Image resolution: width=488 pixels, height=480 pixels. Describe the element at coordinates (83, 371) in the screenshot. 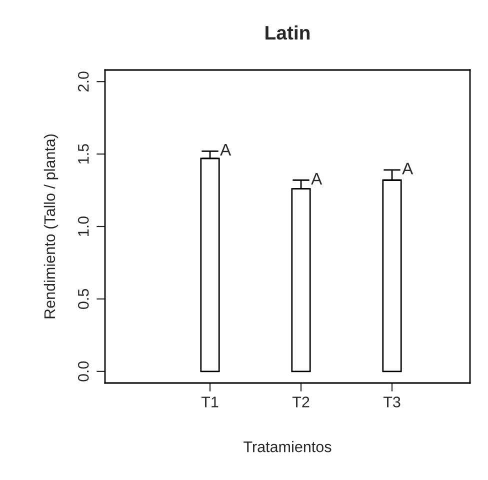

I see `y-tick-label: 0.0` at that location.